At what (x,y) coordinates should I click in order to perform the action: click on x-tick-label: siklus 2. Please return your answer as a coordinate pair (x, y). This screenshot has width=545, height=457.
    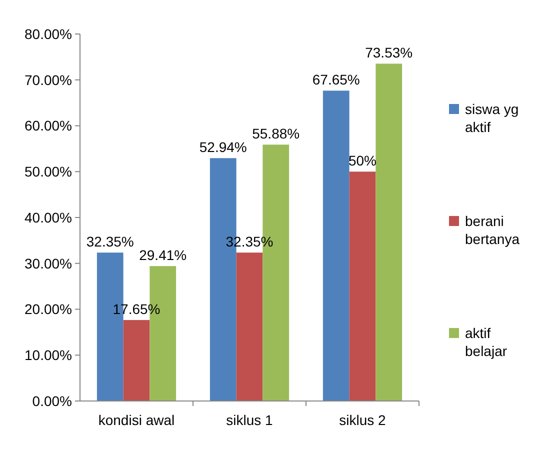
    Looking at the image, I should click on (362, 420).